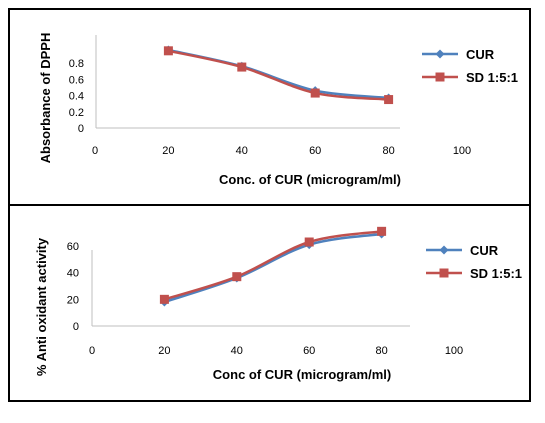 Image resolution: width=545 pixels, height=423 pixels. What do you see at coordinates (76, 97) in the screenshot?
I see `y-tick-label: 0.4` at bounding box center [76, 97].